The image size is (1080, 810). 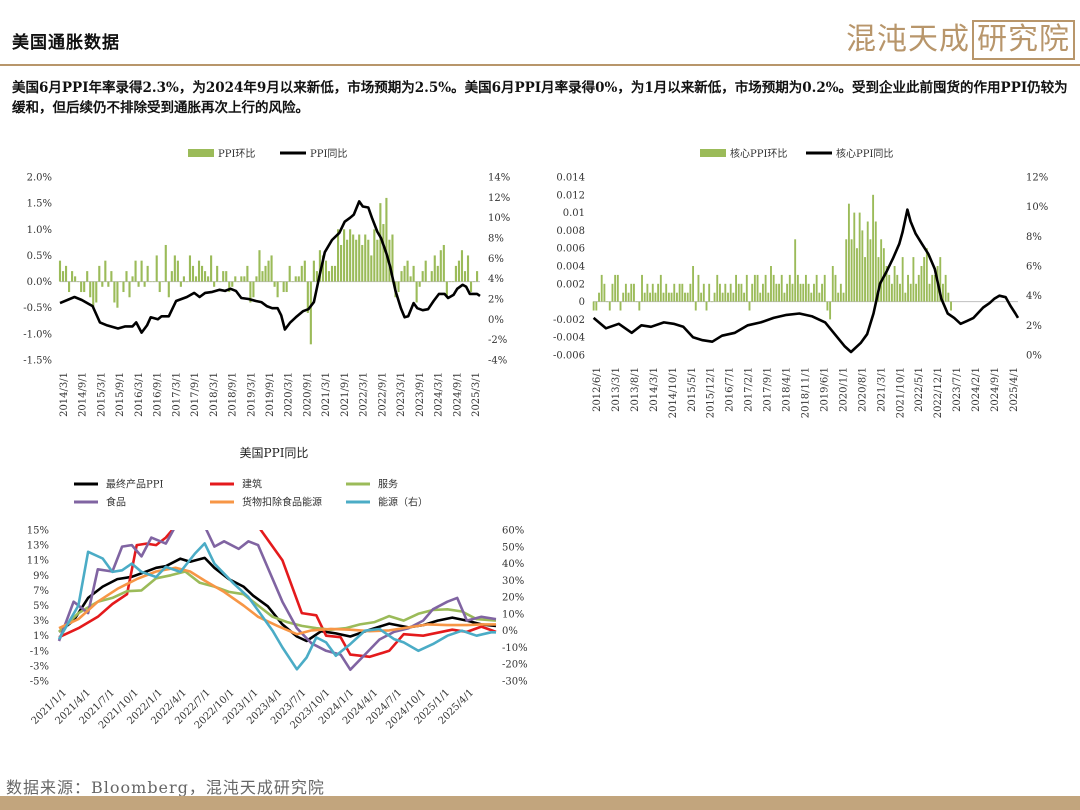 What do you see at coordinates (713, 153) in the screenshot?
I see `legend-bar-swatch` at bounding box center [713, 153].